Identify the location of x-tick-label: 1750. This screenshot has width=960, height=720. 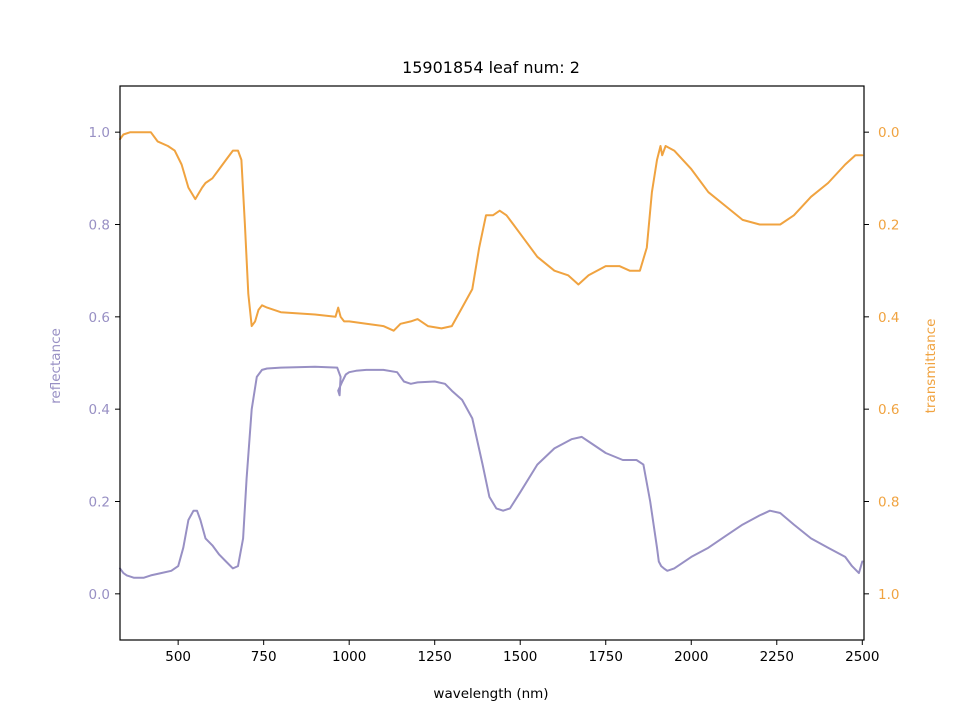
(606, 657).